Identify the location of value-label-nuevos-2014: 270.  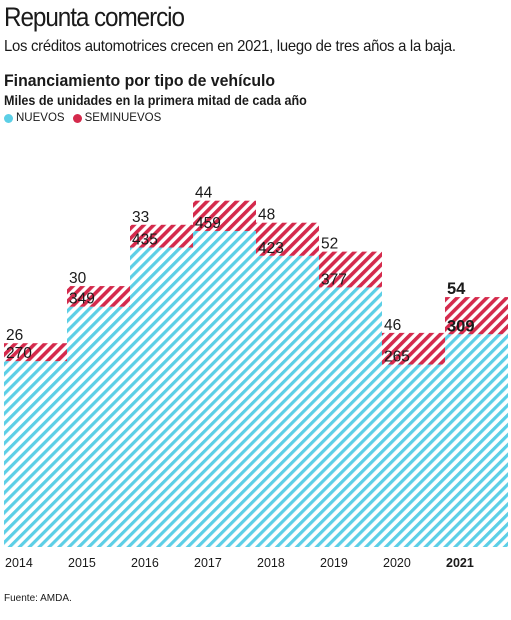
(19, 353).